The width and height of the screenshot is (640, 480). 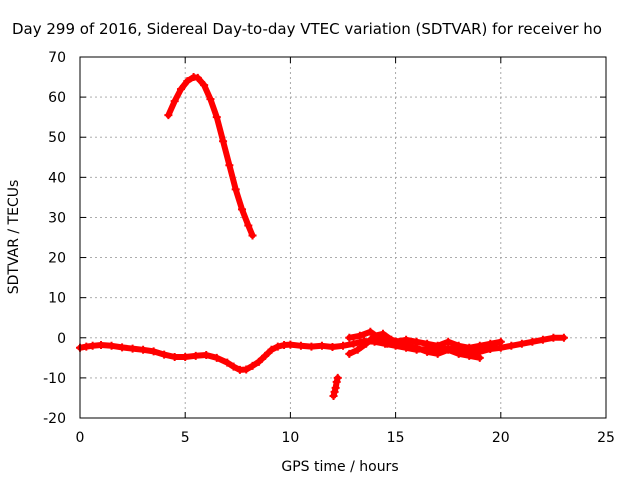 What do you see at coordinates (57, 58) in the screenshot?
I see `y-tick-label: 70` at bounding box center [57, 58].